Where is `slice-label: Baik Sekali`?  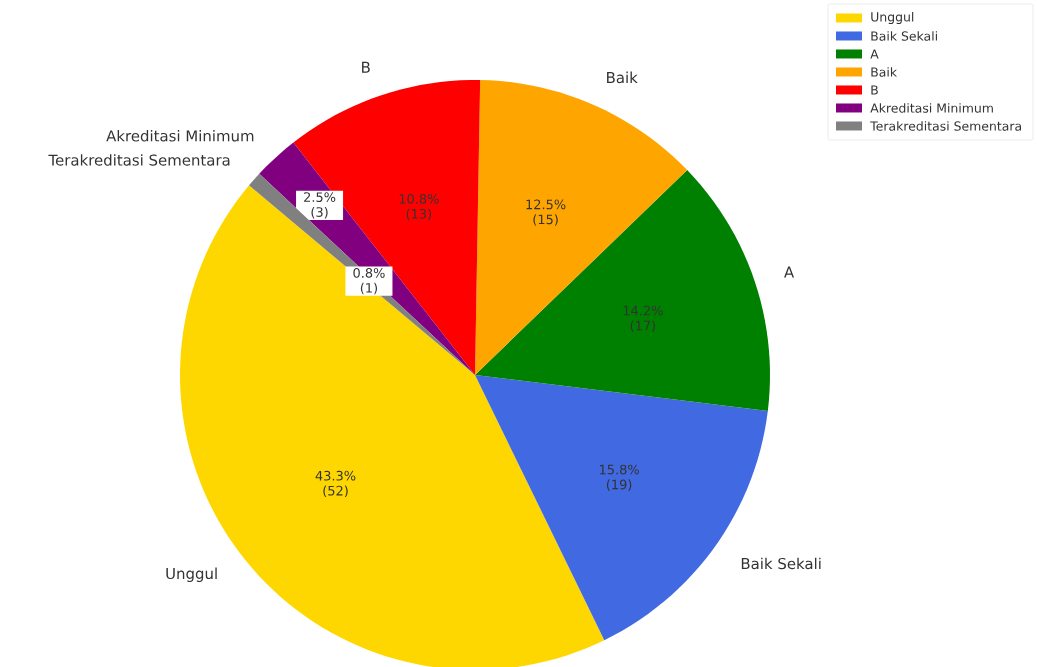 slice-label: Baik Sekali is located at coordinates (781, 563).